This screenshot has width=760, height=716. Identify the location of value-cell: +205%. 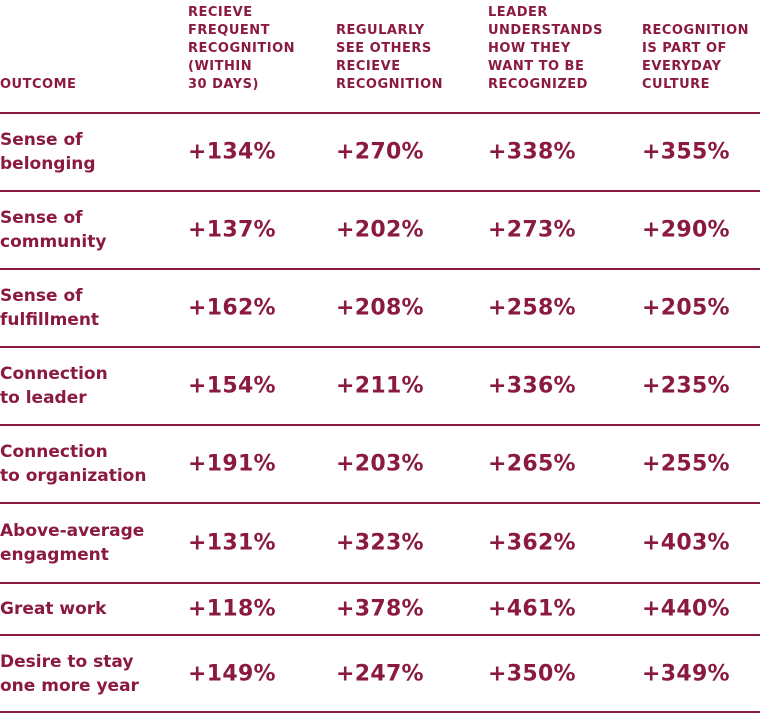
(686, 308).